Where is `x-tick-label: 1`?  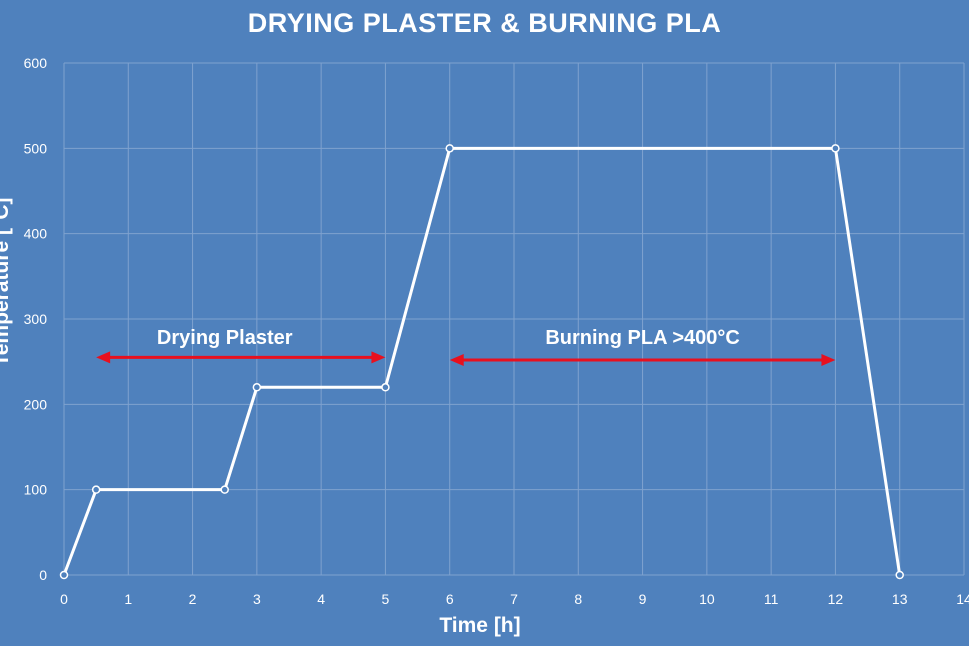
x-tick-label: 1 is located at coordinates (128, 599).